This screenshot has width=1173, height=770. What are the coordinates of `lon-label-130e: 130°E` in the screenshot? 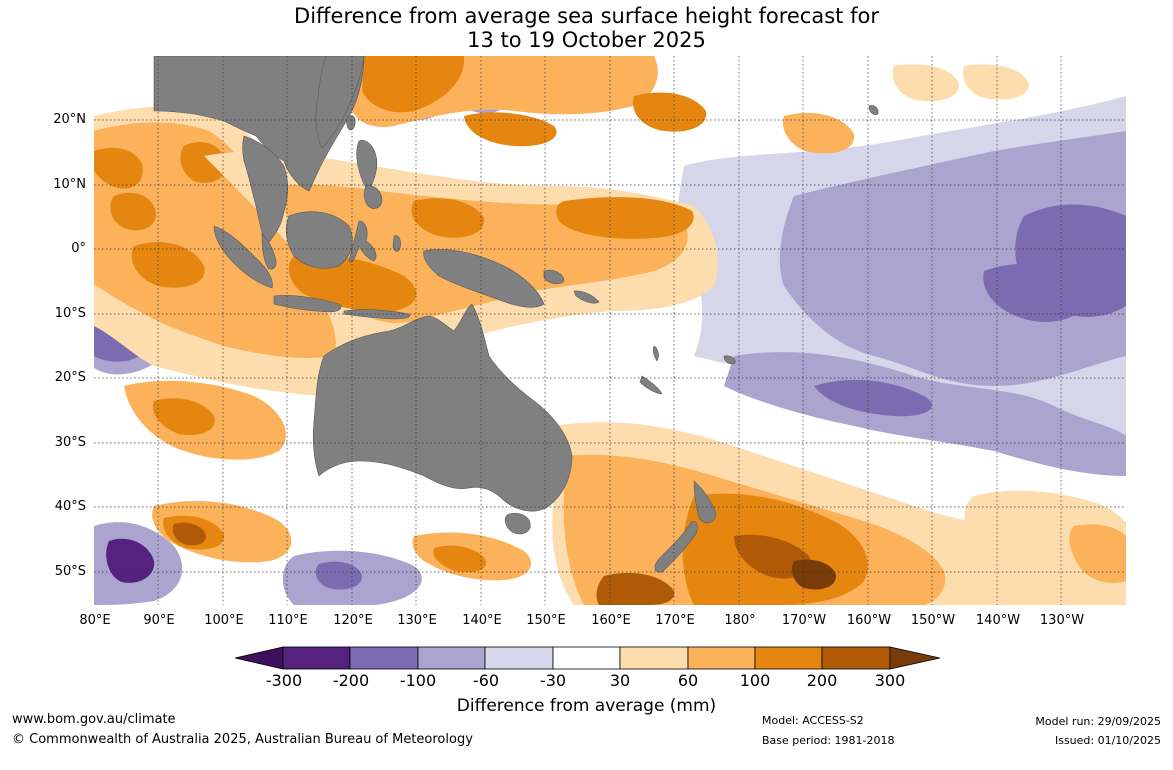 It's located at (417, 620).